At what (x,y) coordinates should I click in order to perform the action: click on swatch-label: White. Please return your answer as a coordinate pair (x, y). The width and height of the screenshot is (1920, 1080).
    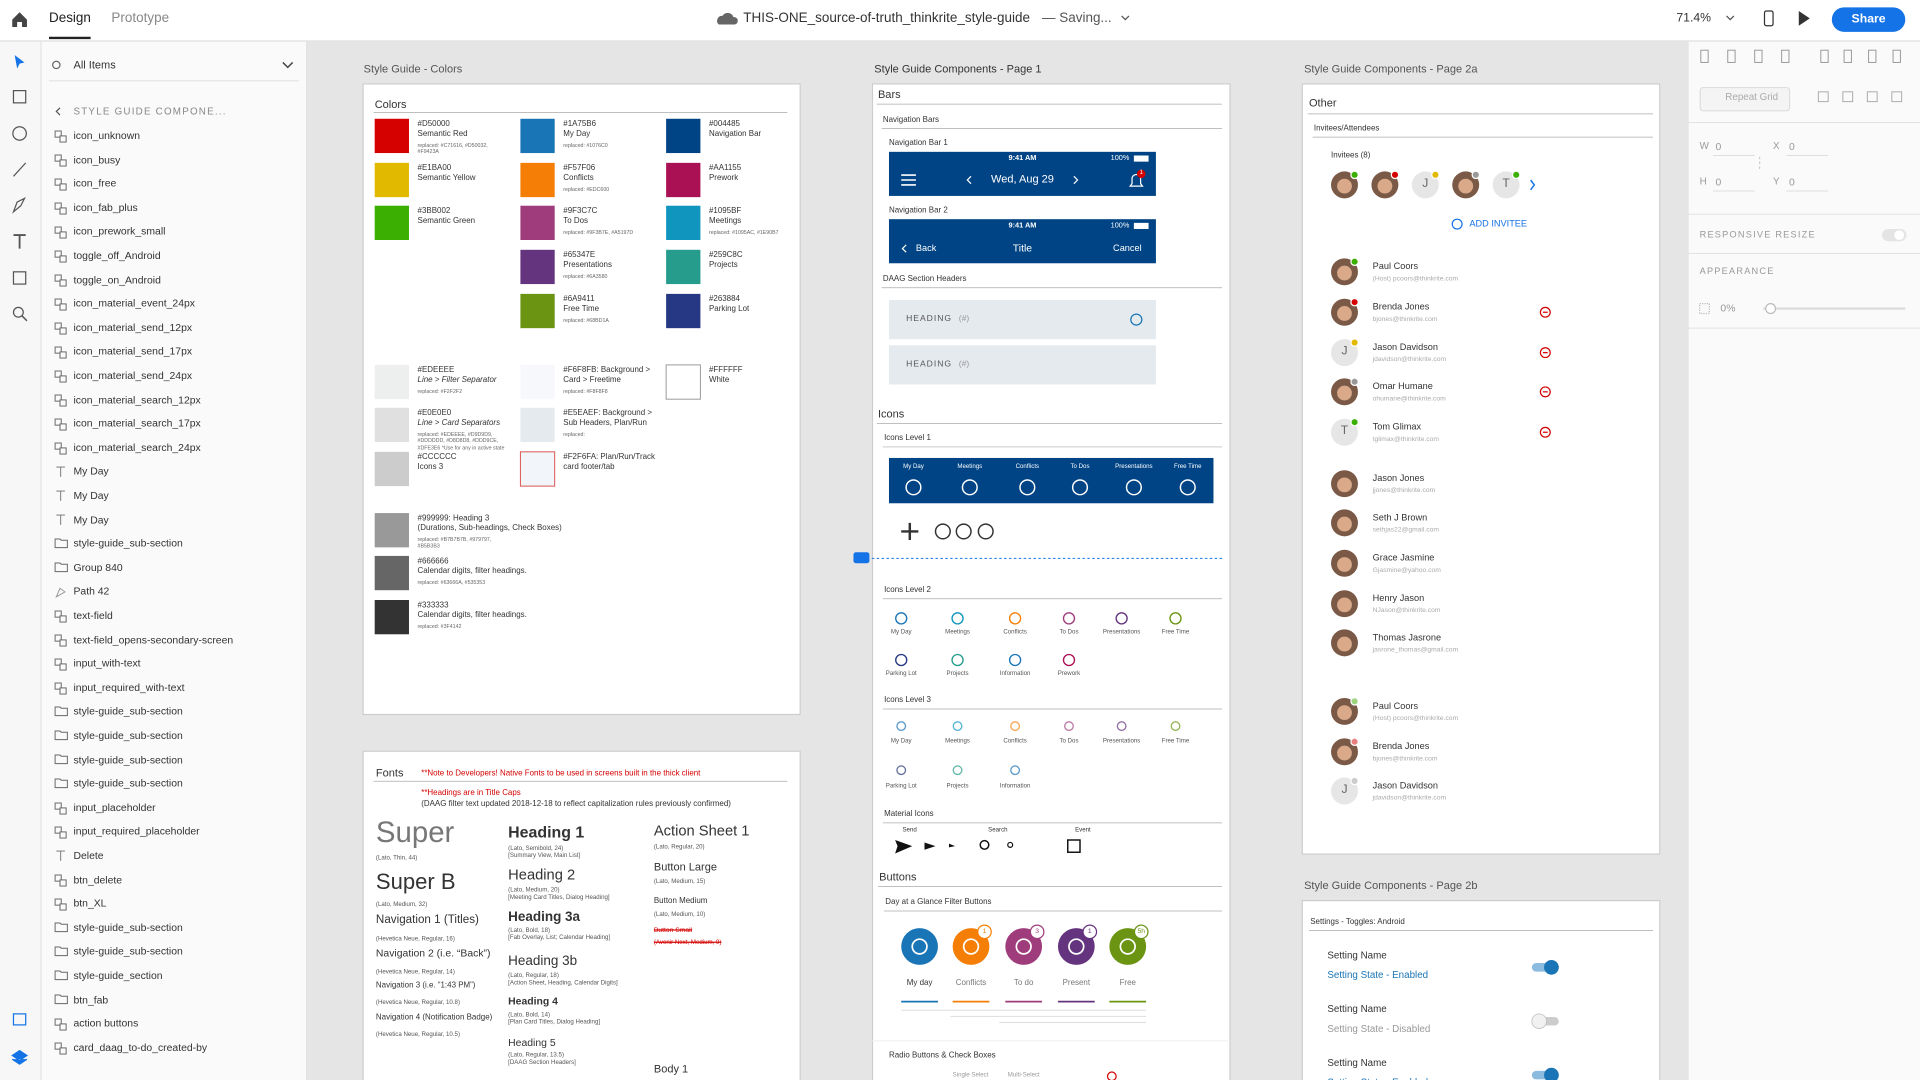
    Looking at the image, I should click on (719, 380).